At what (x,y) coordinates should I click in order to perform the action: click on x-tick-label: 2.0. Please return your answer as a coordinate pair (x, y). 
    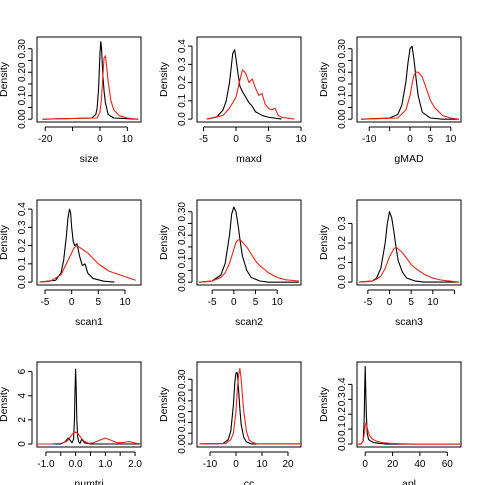
    Looking at the image, I should click on (135, 464).